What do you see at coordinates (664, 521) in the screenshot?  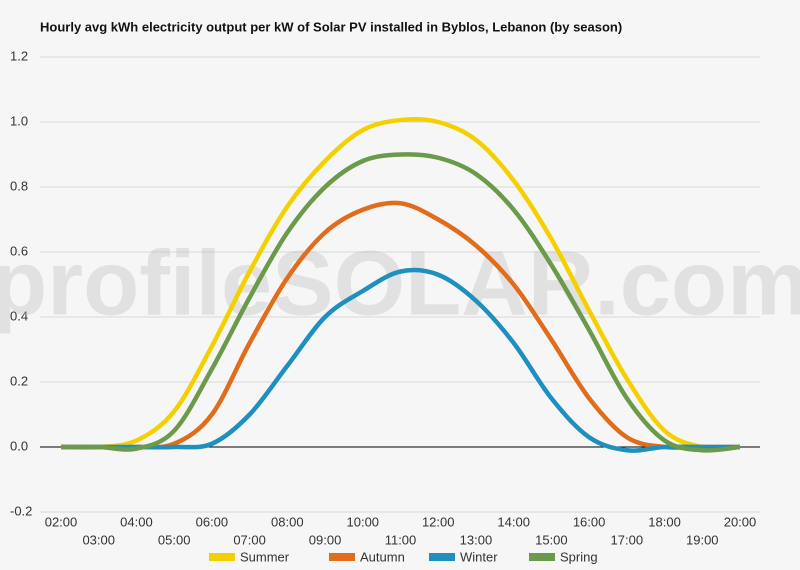 I see `x-tick-label: 18:00` at bounding box center [664, 521].